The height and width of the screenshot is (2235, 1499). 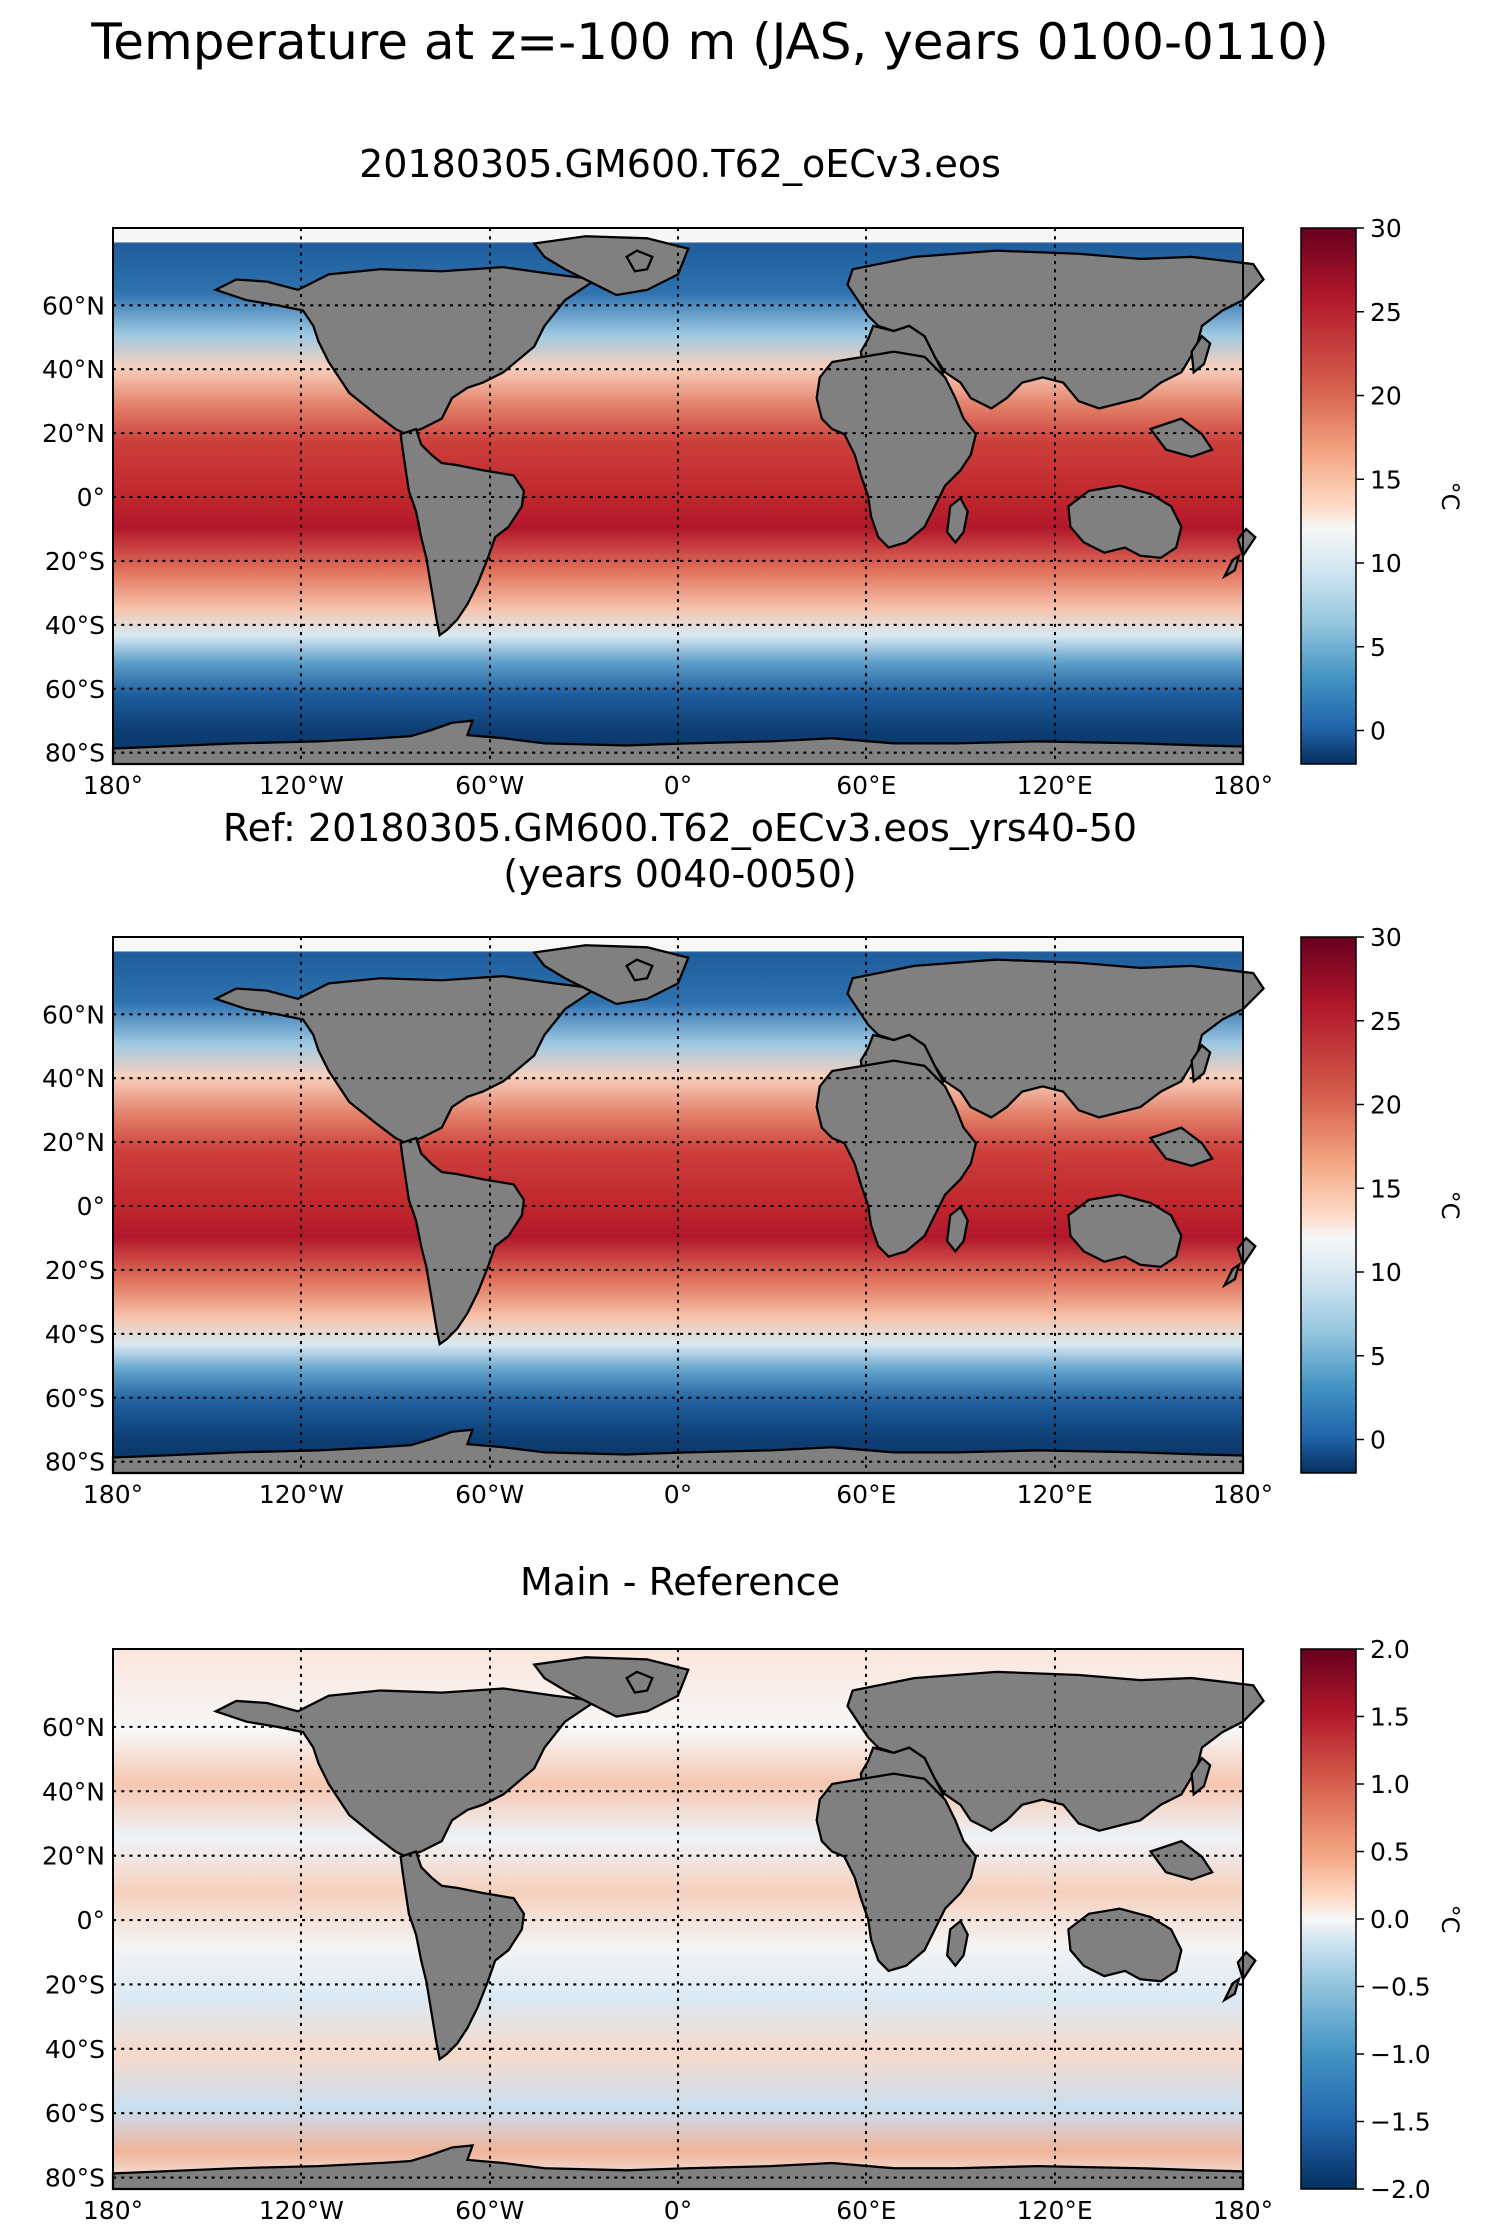 I want to click on colorbar-tick-label: 0.0, so click(x=1390, y=1919).